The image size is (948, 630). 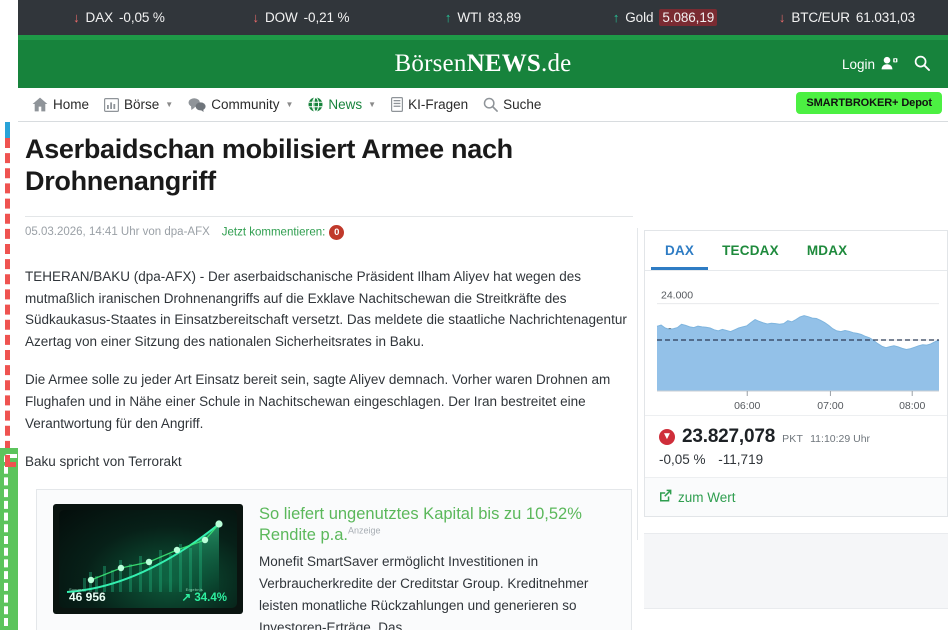 What do you see at coordinates (639, 17) in the screenshot?
I see `ticker-label: Gold` at bounding box center [639, 17].